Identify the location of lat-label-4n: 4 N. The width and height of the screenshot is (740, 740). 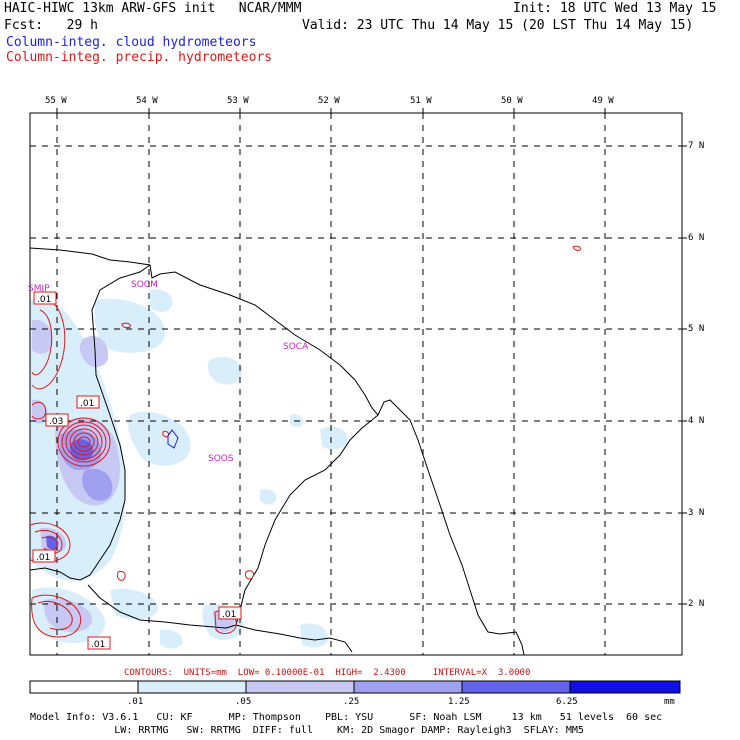
(696, 421).